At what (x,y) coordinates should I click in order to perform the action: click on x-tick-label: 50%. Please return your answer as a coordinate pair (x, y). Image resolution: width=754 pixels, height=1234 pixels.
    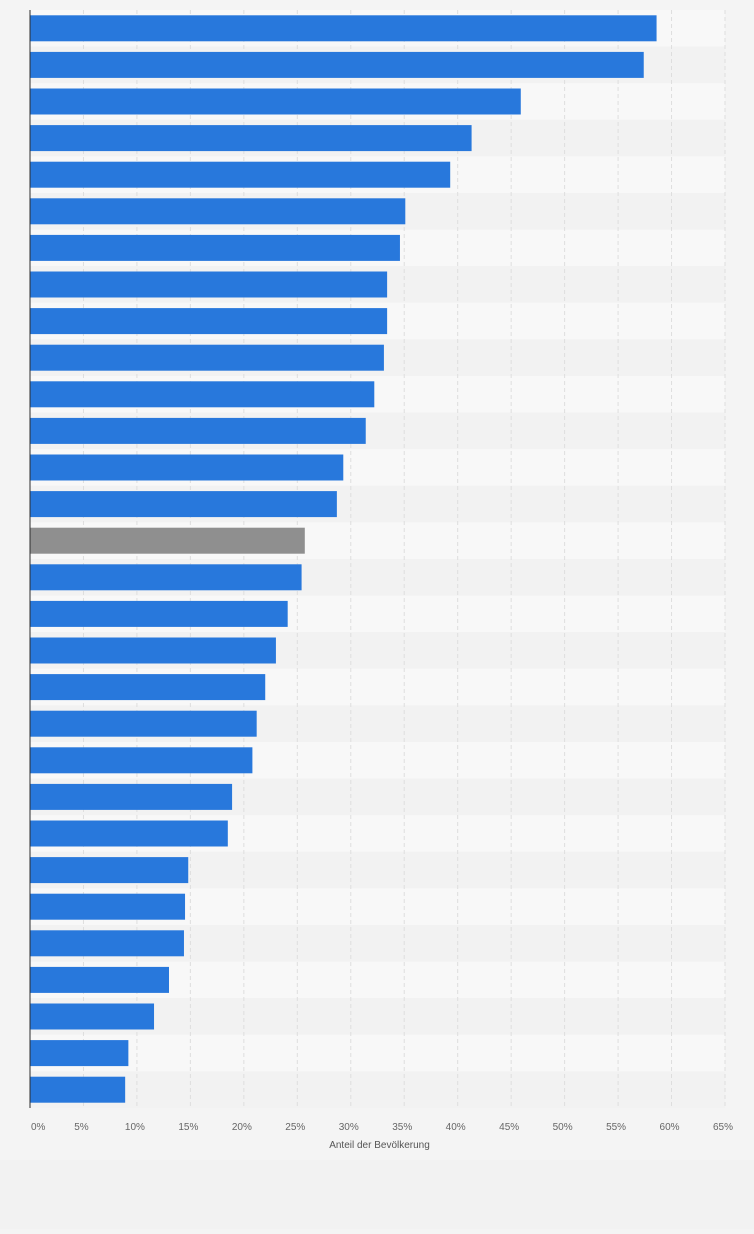
    Looking at the image, I should click on (563, 1127).